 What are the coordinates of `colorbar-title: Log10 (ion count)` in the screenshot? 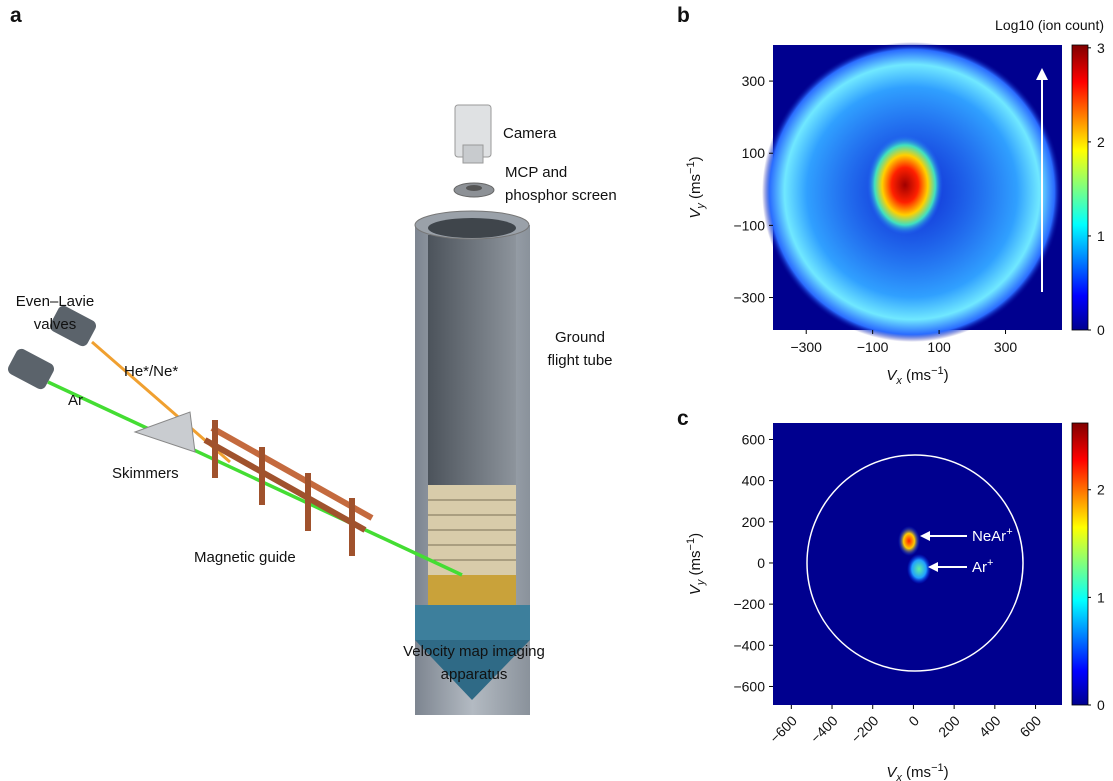 It's located at (1049, 25).